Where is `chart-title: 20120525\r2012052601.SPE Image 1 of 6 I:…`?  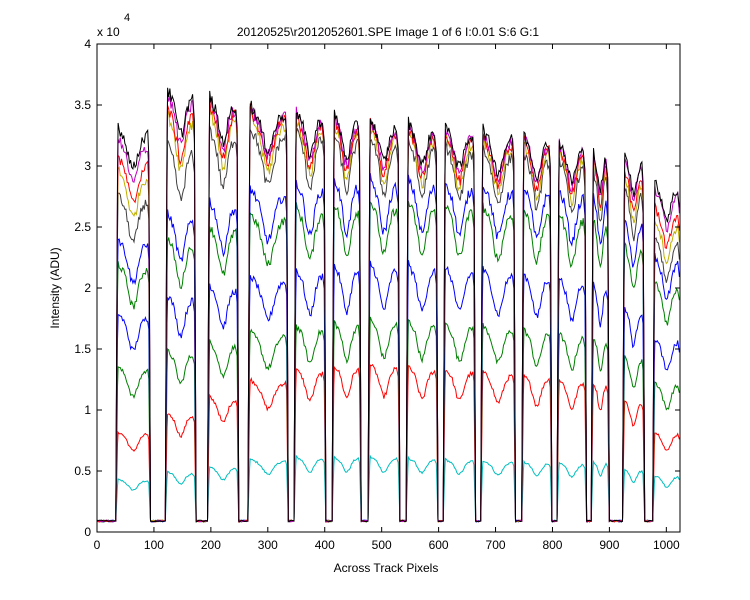 chart-title: 20120525\r2012052601.SPE Image 1 of 6 I:… is located at coordinates (388, 32).